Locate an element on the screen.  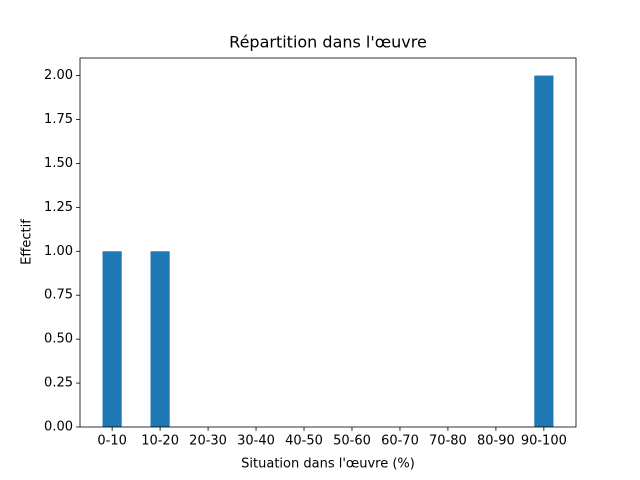
x-tick-label: 80-90 is located at coordinates (496, 441).